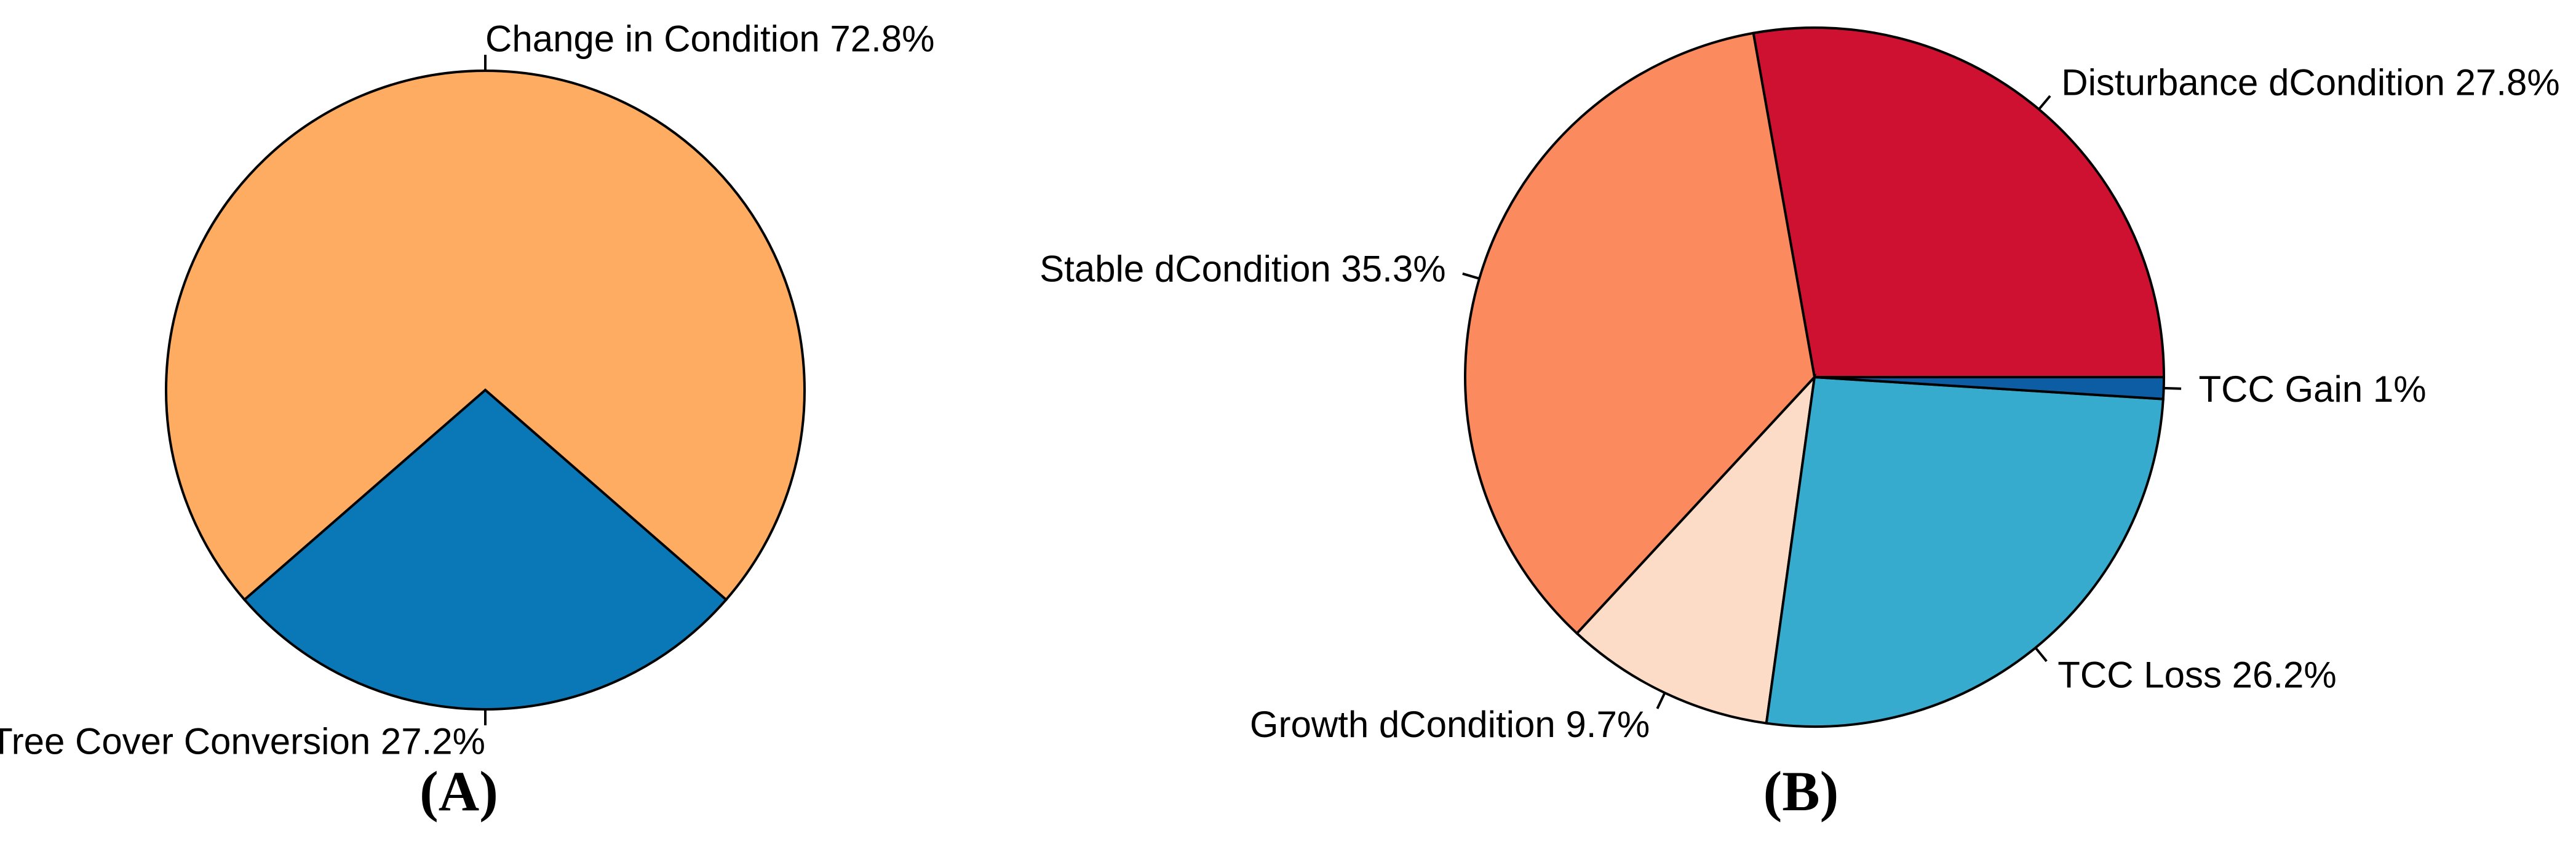  I want to click on pie-slice-tree-cover-conversion, so click(485, 549).